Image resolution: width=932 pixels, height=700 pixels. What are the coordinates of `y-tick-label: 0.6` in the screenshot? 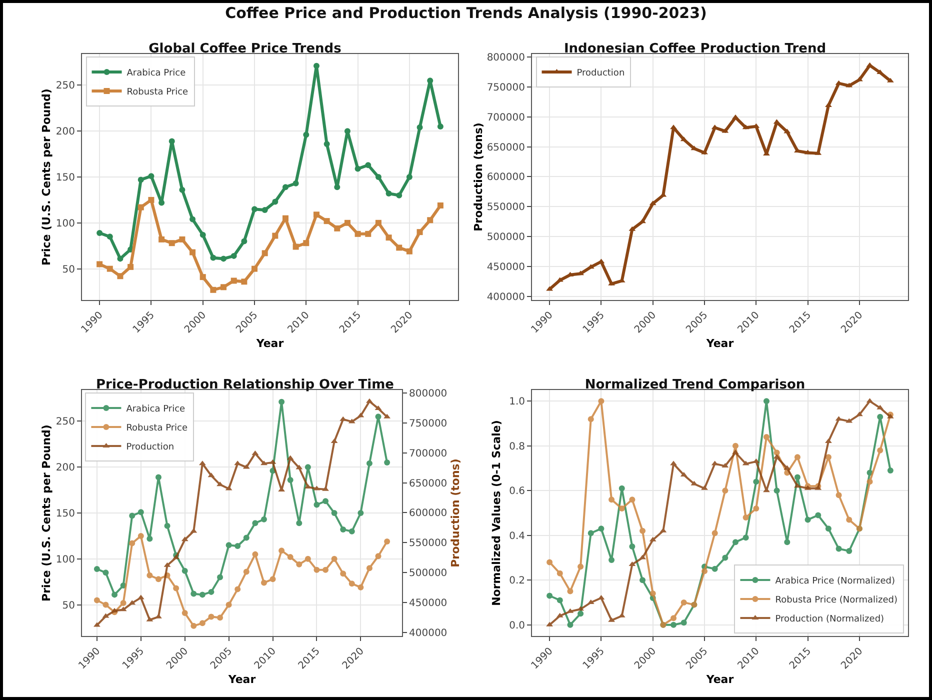 It's located at (517, 492).